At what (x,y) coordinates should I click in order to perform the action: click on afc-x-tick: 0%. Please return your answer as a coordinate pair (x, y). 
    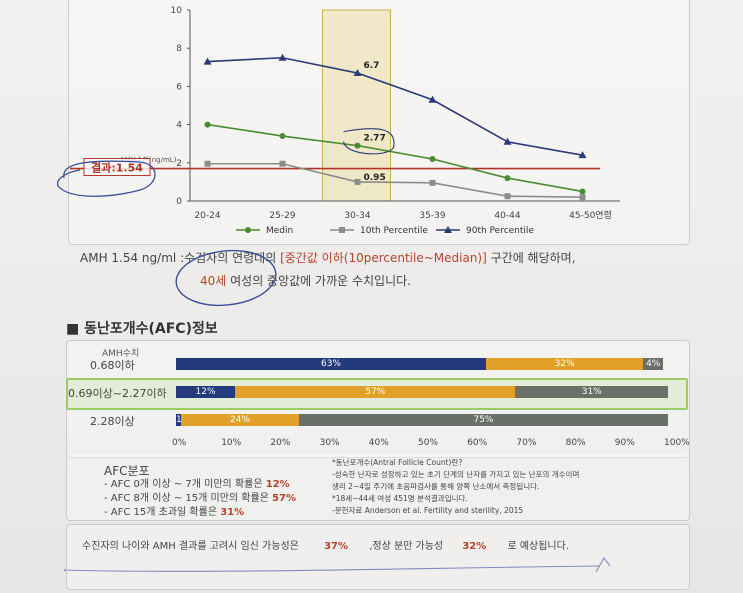
    Looking at the image, I should click on (179, 443).